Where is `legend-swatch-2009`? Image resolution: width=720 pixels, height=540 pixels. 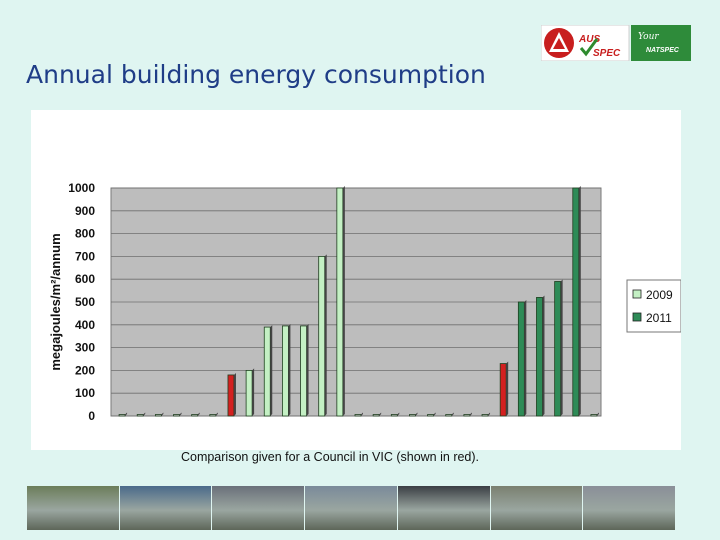
legend-swatch-2009 is located at coordinates (637, 294).